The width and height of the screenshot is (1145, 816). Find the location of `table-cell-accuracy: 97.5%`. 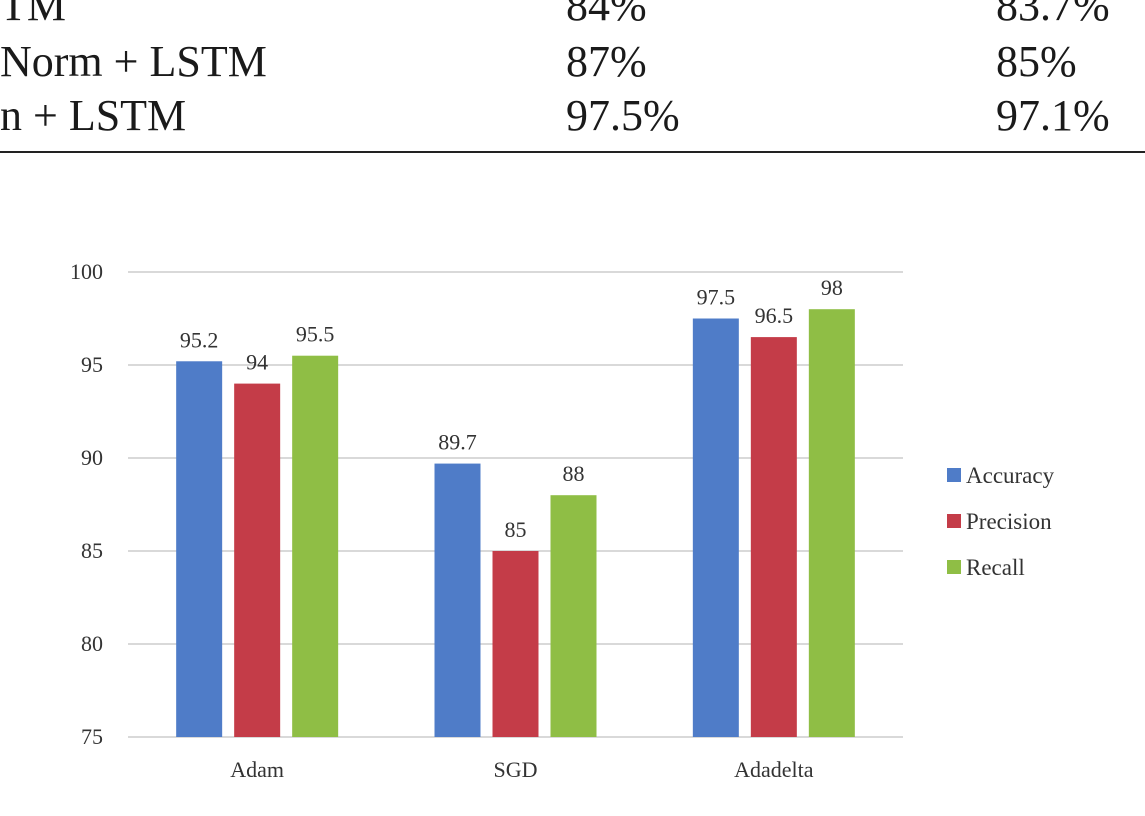

table-cell-accuracy: 97.5% is located at coordinates (623, 115).